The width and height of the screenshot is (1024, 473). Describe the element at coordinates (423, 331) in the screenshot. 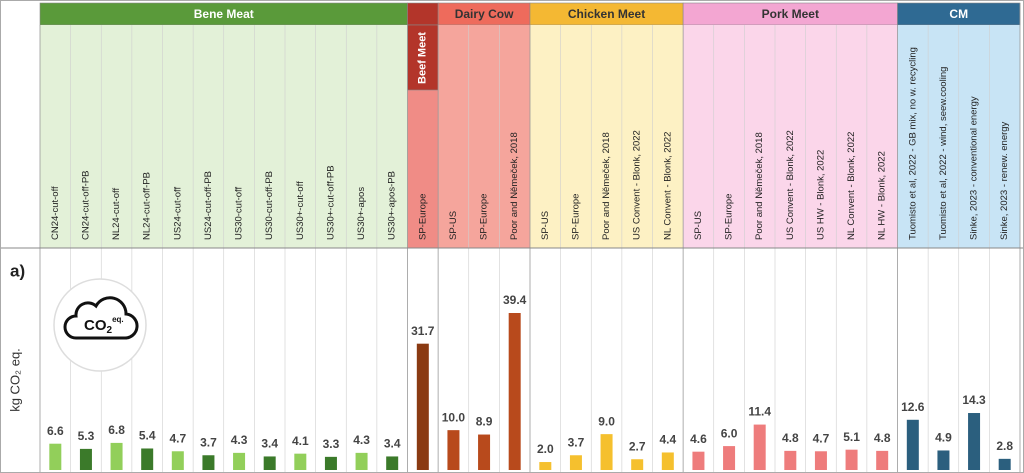

I see `value-label: 31.7` at that location.